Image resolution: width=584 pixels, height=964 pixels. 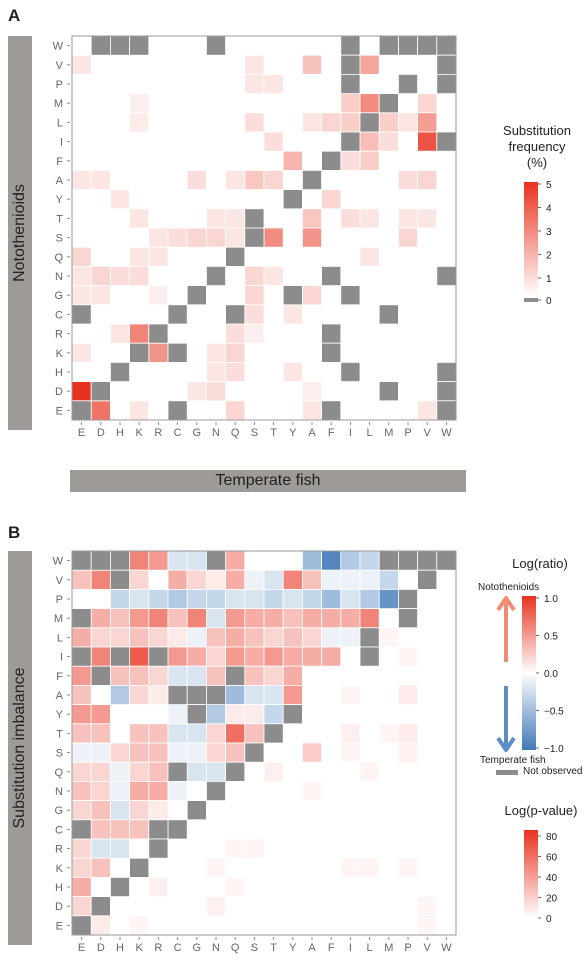 I want to click on x-tick-label: V, so click(x=428, y=433).